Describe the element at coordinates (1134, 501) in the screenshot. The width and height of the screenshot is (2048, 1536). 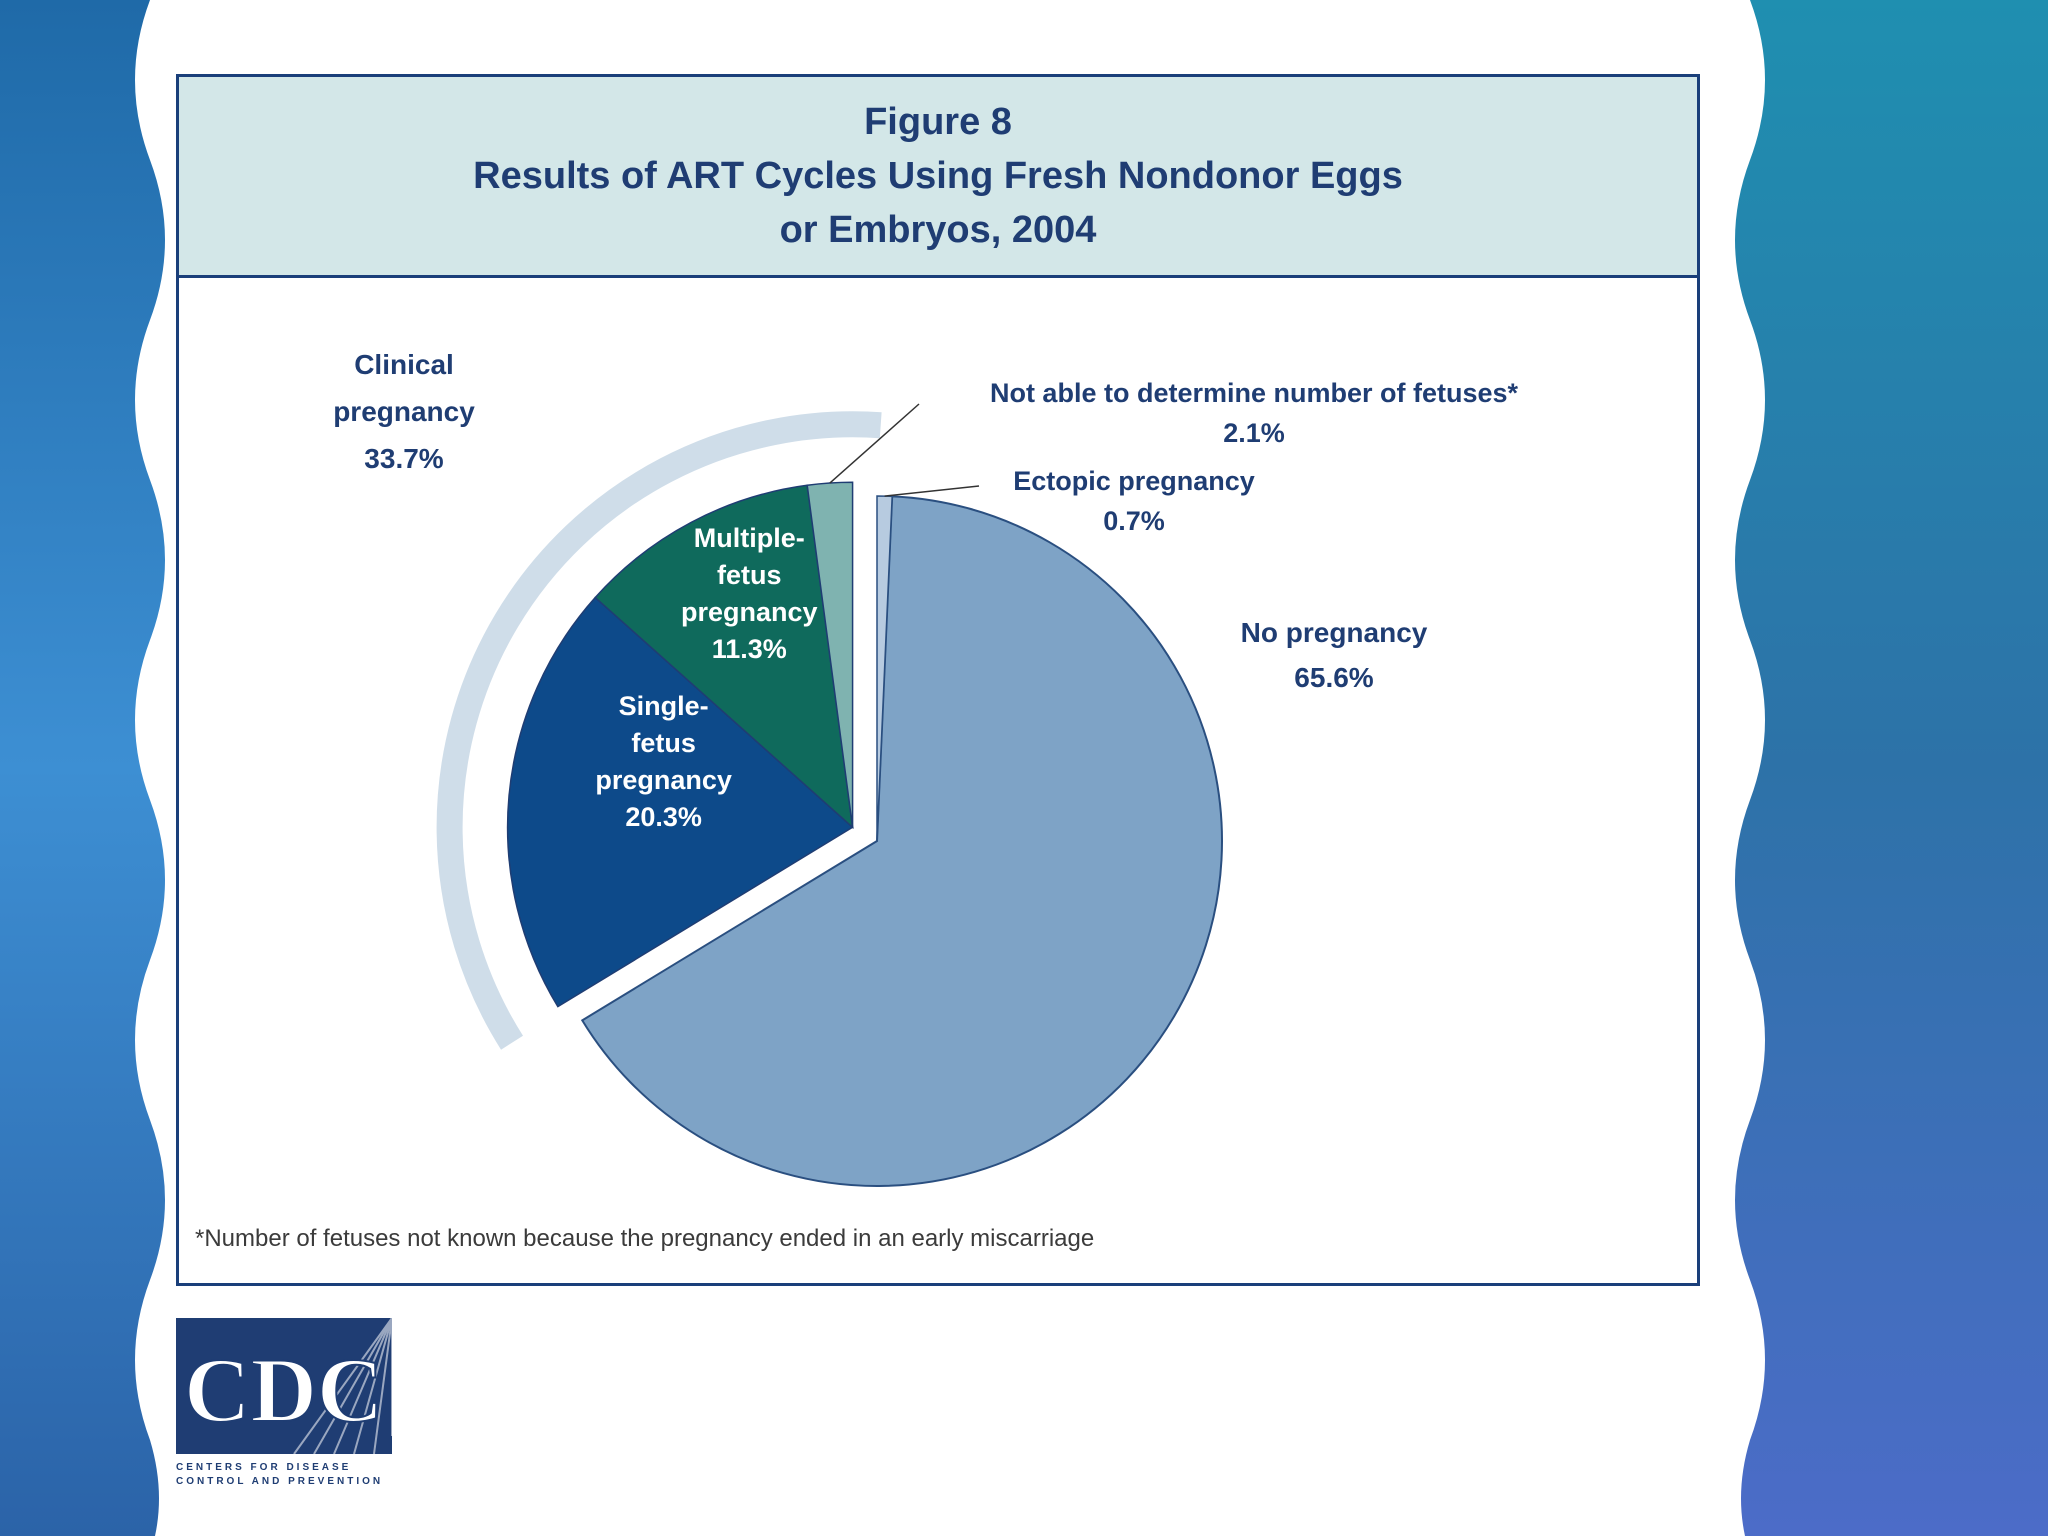
I see `label-ectopic-pregnancy: Ectopic pregnancy 0.7%` at that location.